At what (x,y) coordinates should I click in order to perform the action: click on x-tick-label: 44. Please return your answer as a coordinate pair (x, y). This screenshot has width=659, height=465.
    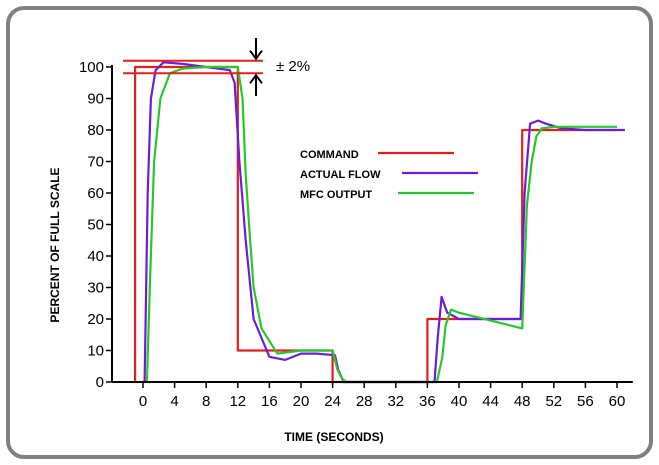
    Looking at the image, I should click on (490, 401).